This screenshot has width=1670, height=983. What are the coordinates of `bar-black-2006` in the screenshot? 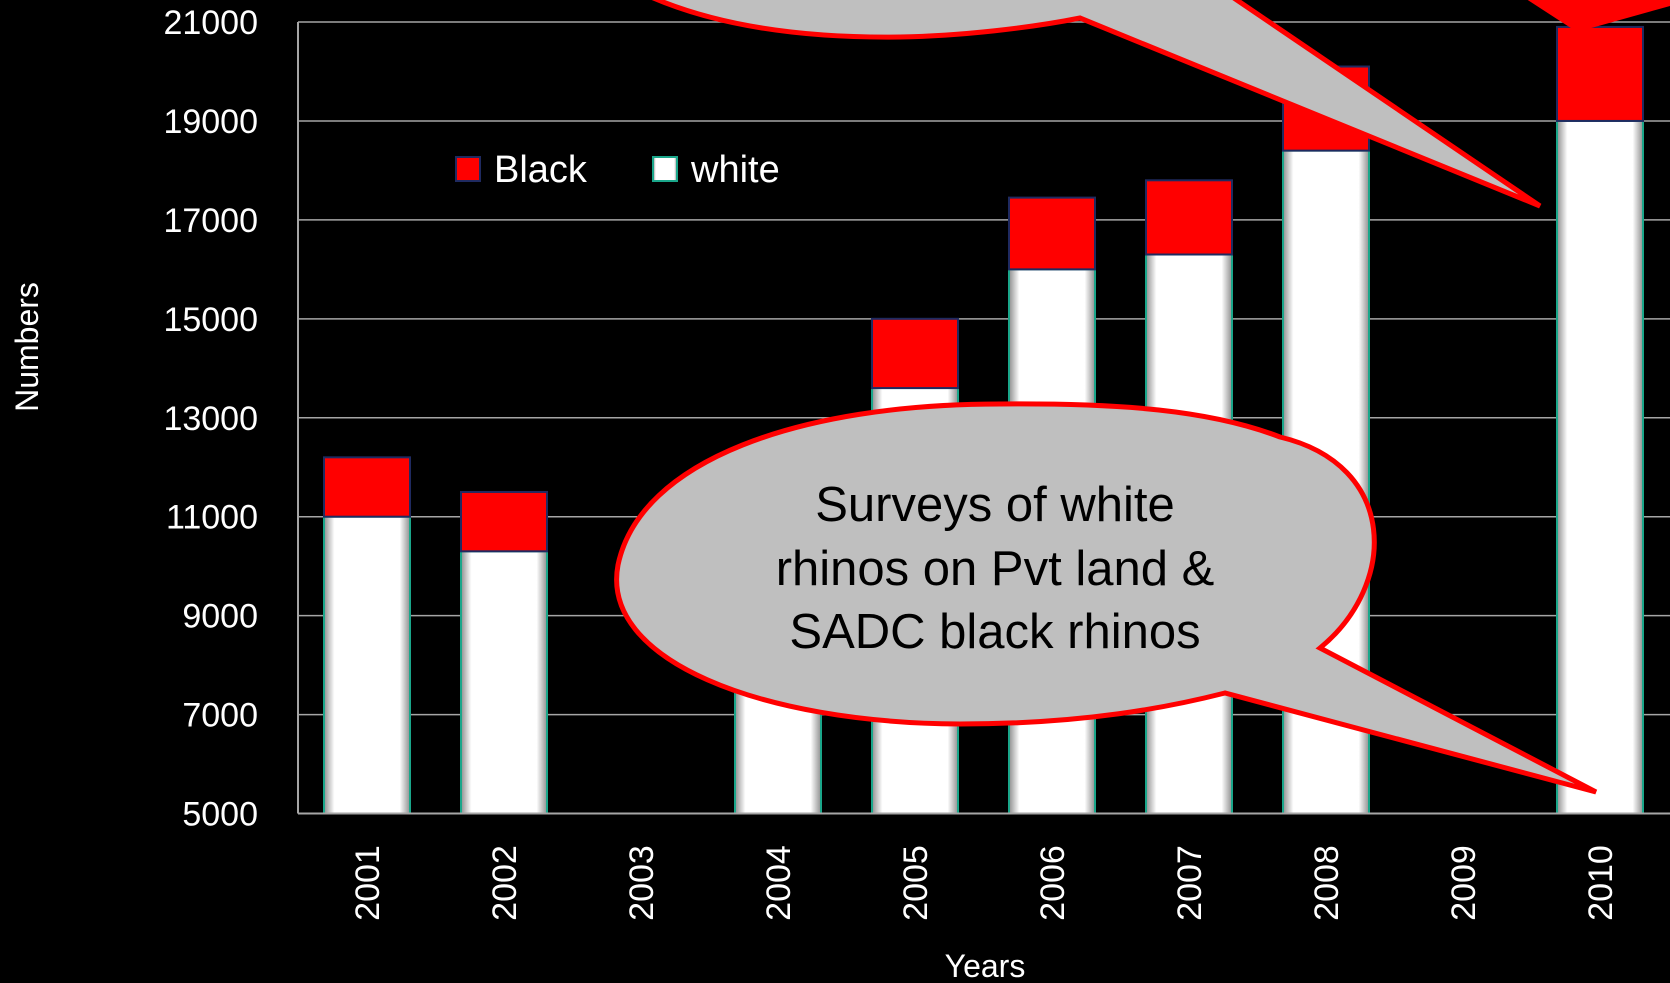 It's located at (1052, 233).